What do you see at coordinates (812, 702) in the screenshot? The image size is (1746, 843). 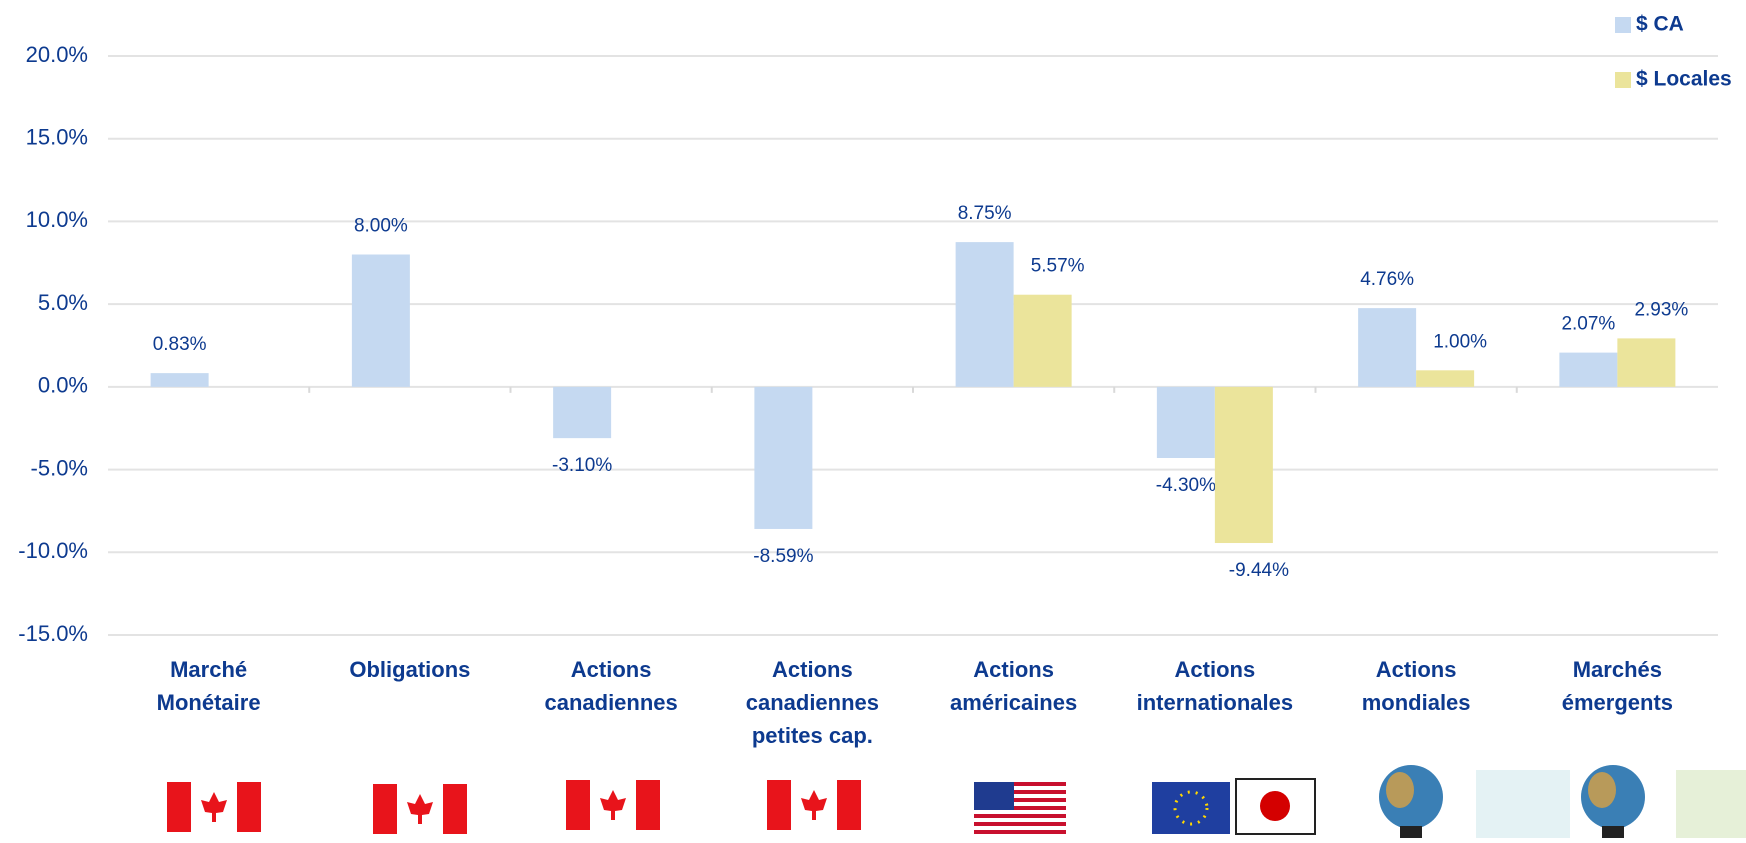 I see `x-tick-label: Actions canadiennes petites cap.` at bounding box center [812, 702].